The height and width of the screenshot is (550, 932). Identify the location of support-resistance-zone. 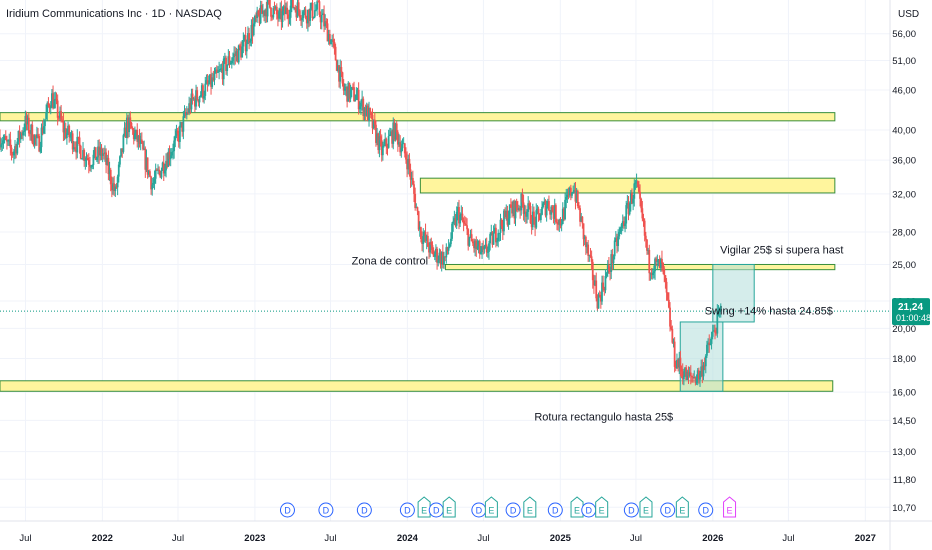
(640, 267).